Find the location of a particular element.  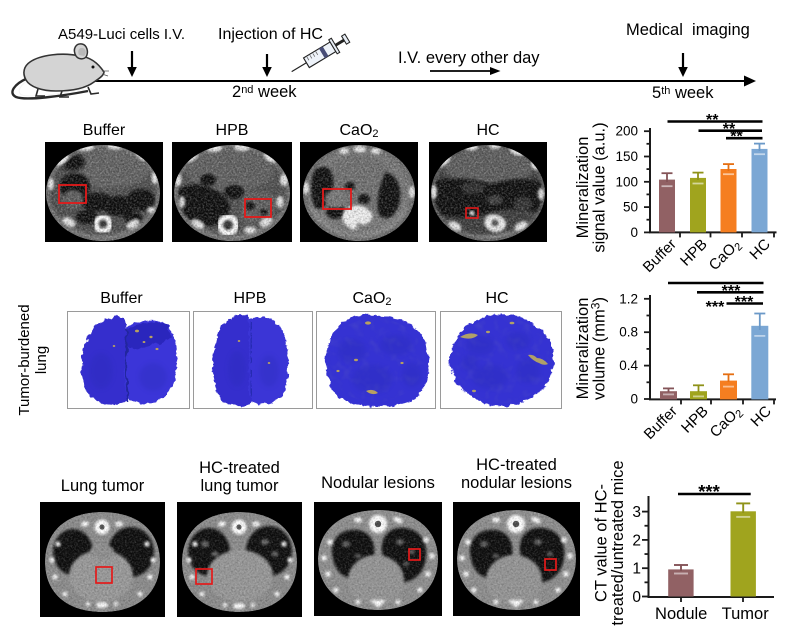

svg-text: signal value (a.u.) is located at coordinates (600, 187).